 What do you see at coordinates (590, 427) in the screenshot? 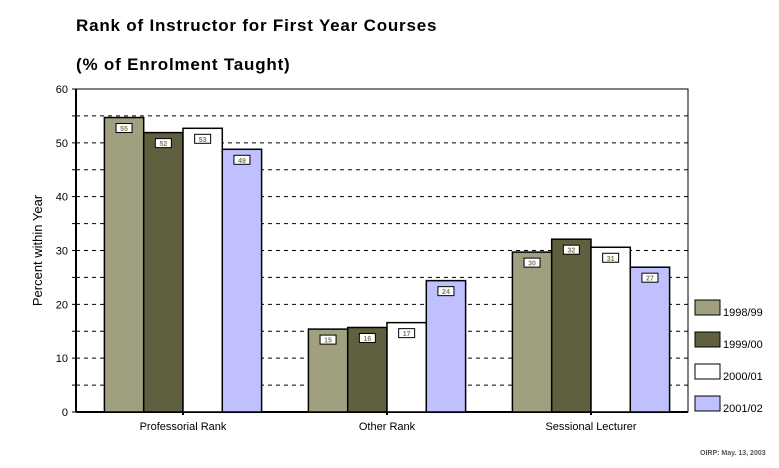
I see `x-tick-label: Sessional Lecturer` at bounding box center [590, 427].